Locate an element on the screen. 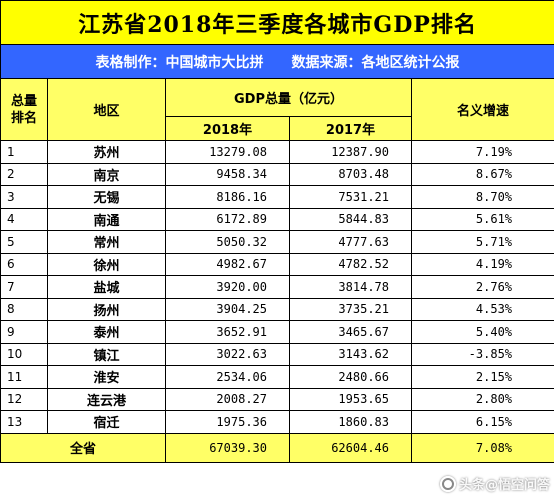  table-row: 8 扬州 3904.25 3735.21 4.53% is located at coordinates (277, 309).